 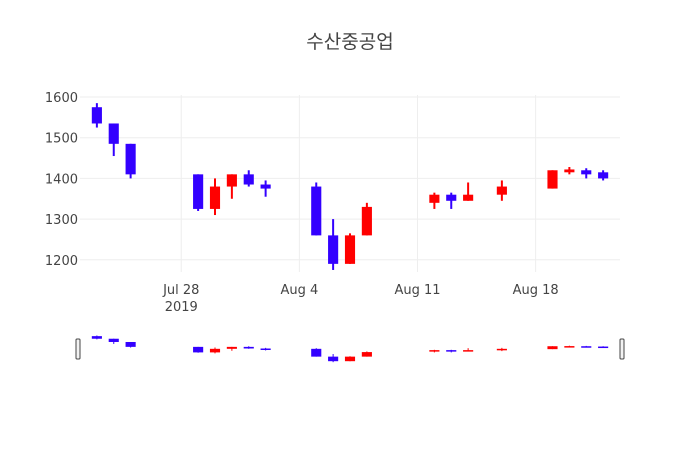 I want to click on y-tick-label: 1400, so click(x=61, y=179).